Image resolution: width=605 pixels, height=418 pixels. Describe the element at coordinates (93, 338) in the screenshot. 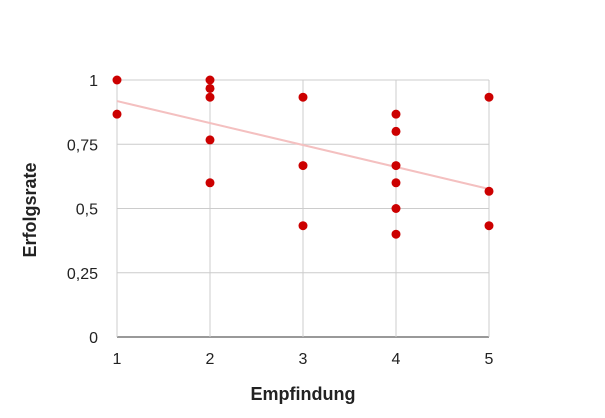

I see `y-tick-label: 0` at that location.